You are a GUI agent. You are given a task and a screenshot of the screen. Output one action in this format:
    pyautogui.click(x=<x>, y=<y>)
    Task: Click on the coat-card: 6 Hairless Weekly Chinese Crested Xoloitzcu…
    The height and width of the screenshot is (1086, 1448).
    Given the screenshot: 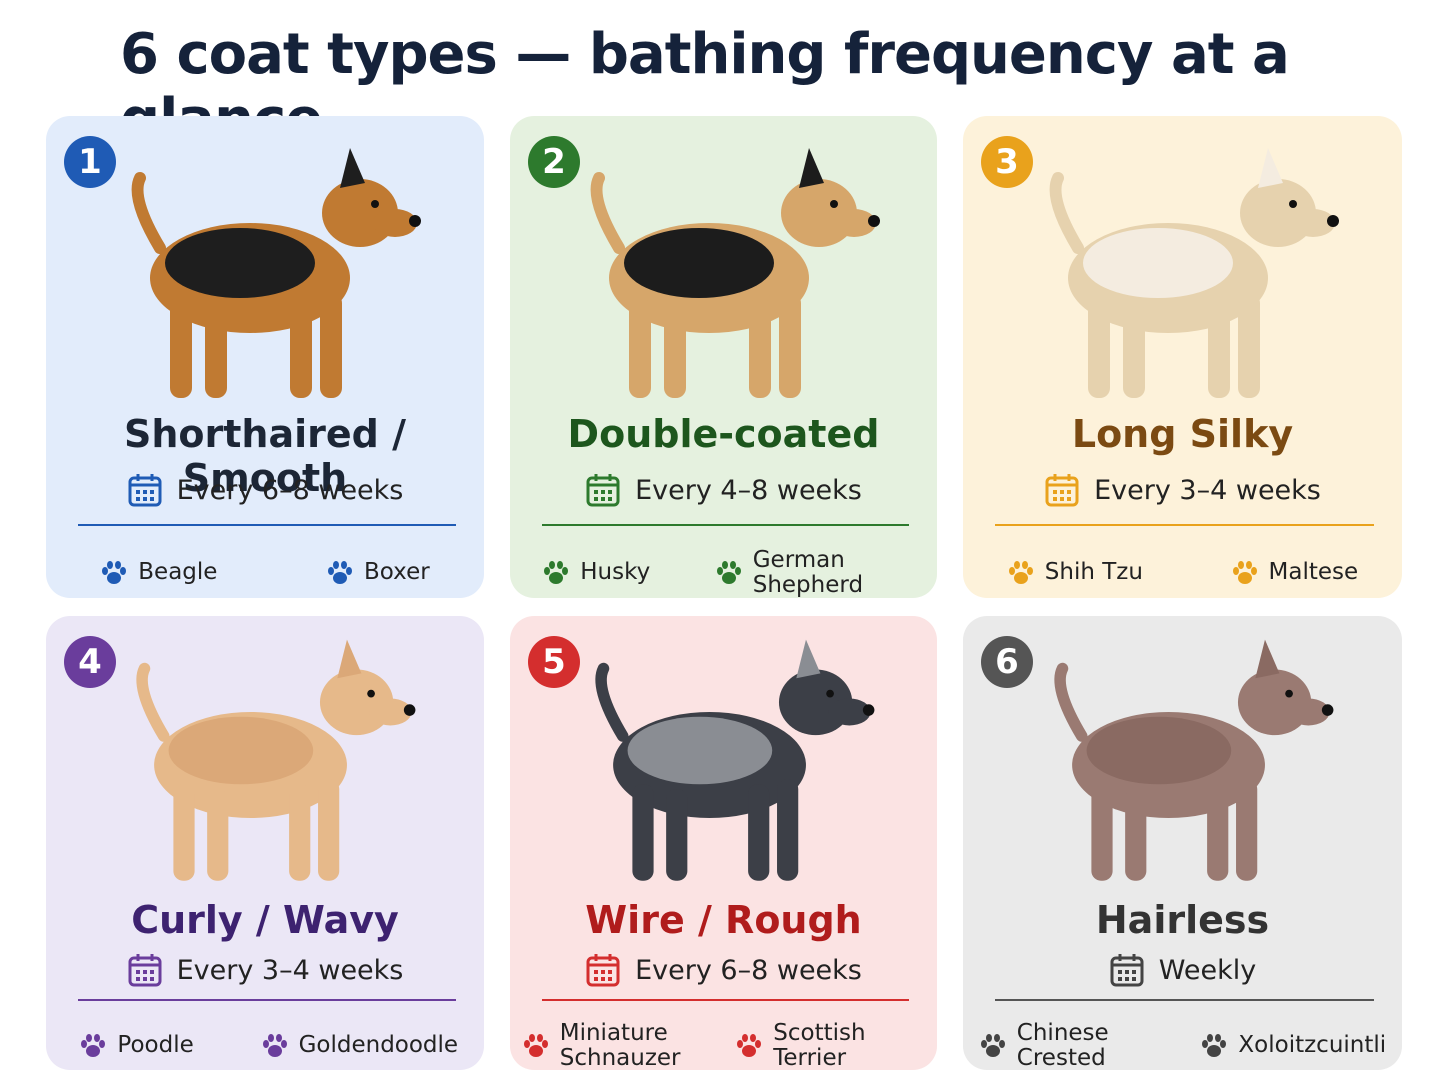 What is the action you would take?
    pyautogui.click(x=1182, y=843)
    